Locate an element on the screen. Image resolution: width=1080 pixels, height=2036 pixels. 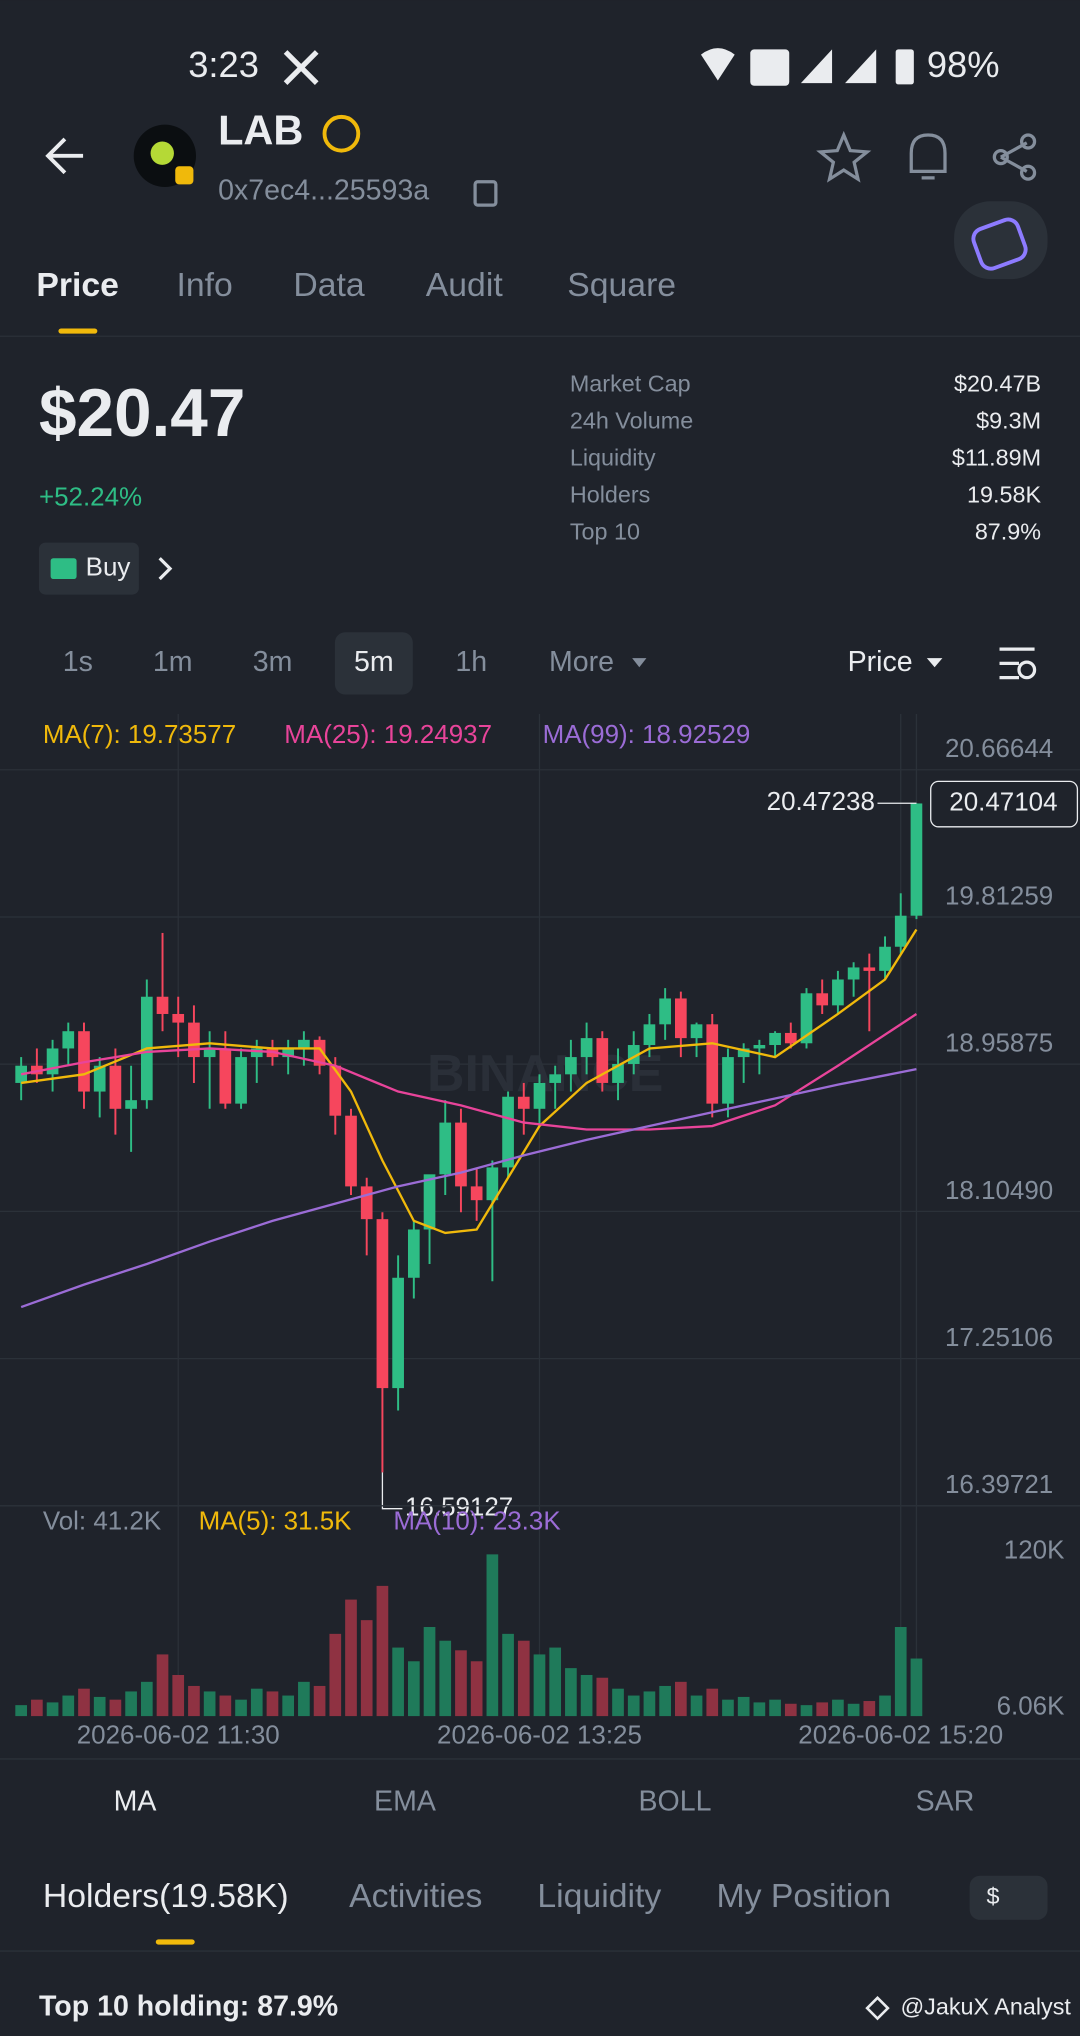
alert-button is located at coordinates (928, 156).